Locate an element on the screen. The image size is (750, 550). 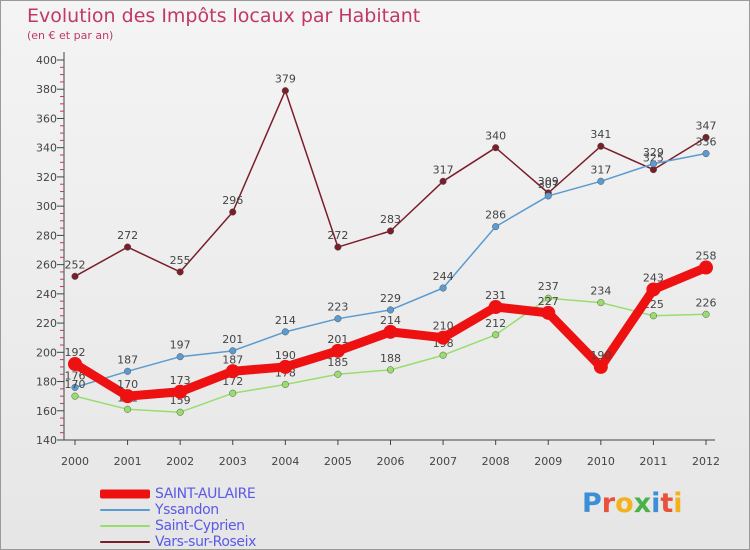
data-label-saint-aulaire: 201 is located at coordinates (337, 339).